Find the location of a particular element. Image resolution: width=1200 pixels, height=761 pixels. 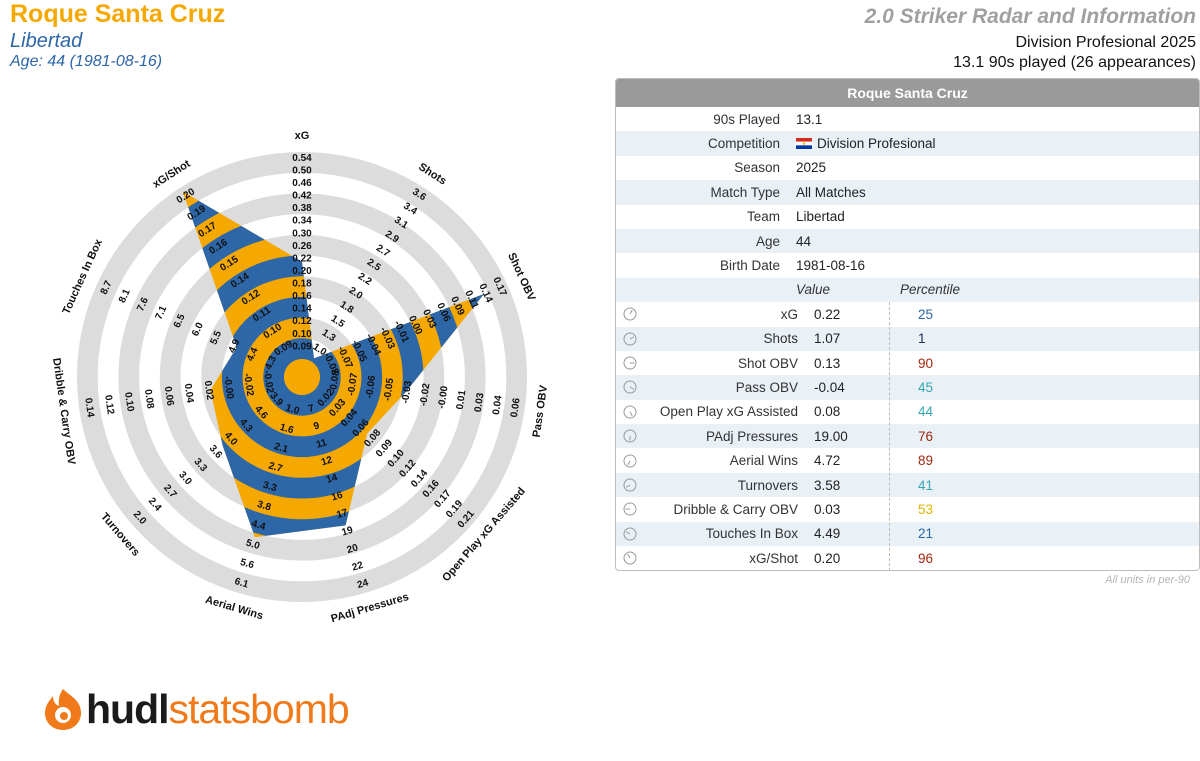

metric-value: 0.13 is located at coordinates (827, 363).